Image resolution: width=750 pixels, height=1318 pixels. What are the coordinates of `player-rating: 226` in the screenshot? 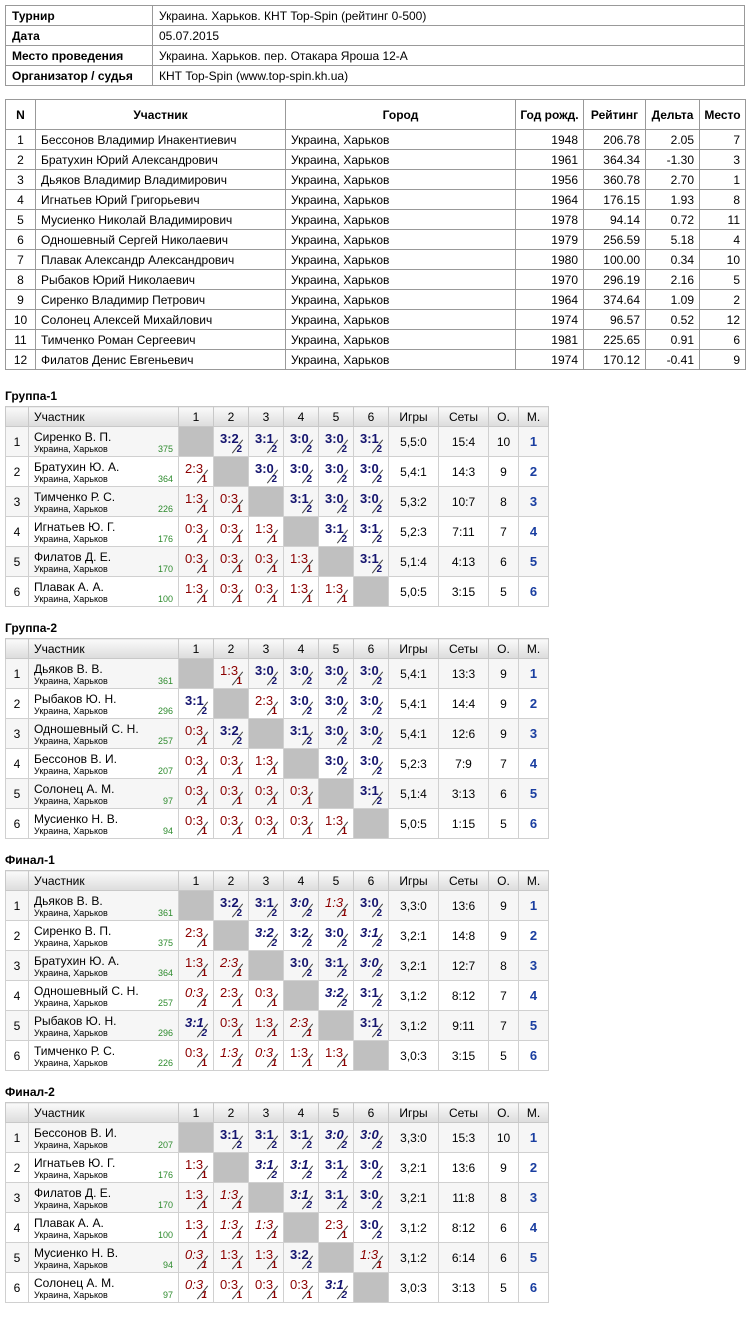 It's located at (165, 1063).